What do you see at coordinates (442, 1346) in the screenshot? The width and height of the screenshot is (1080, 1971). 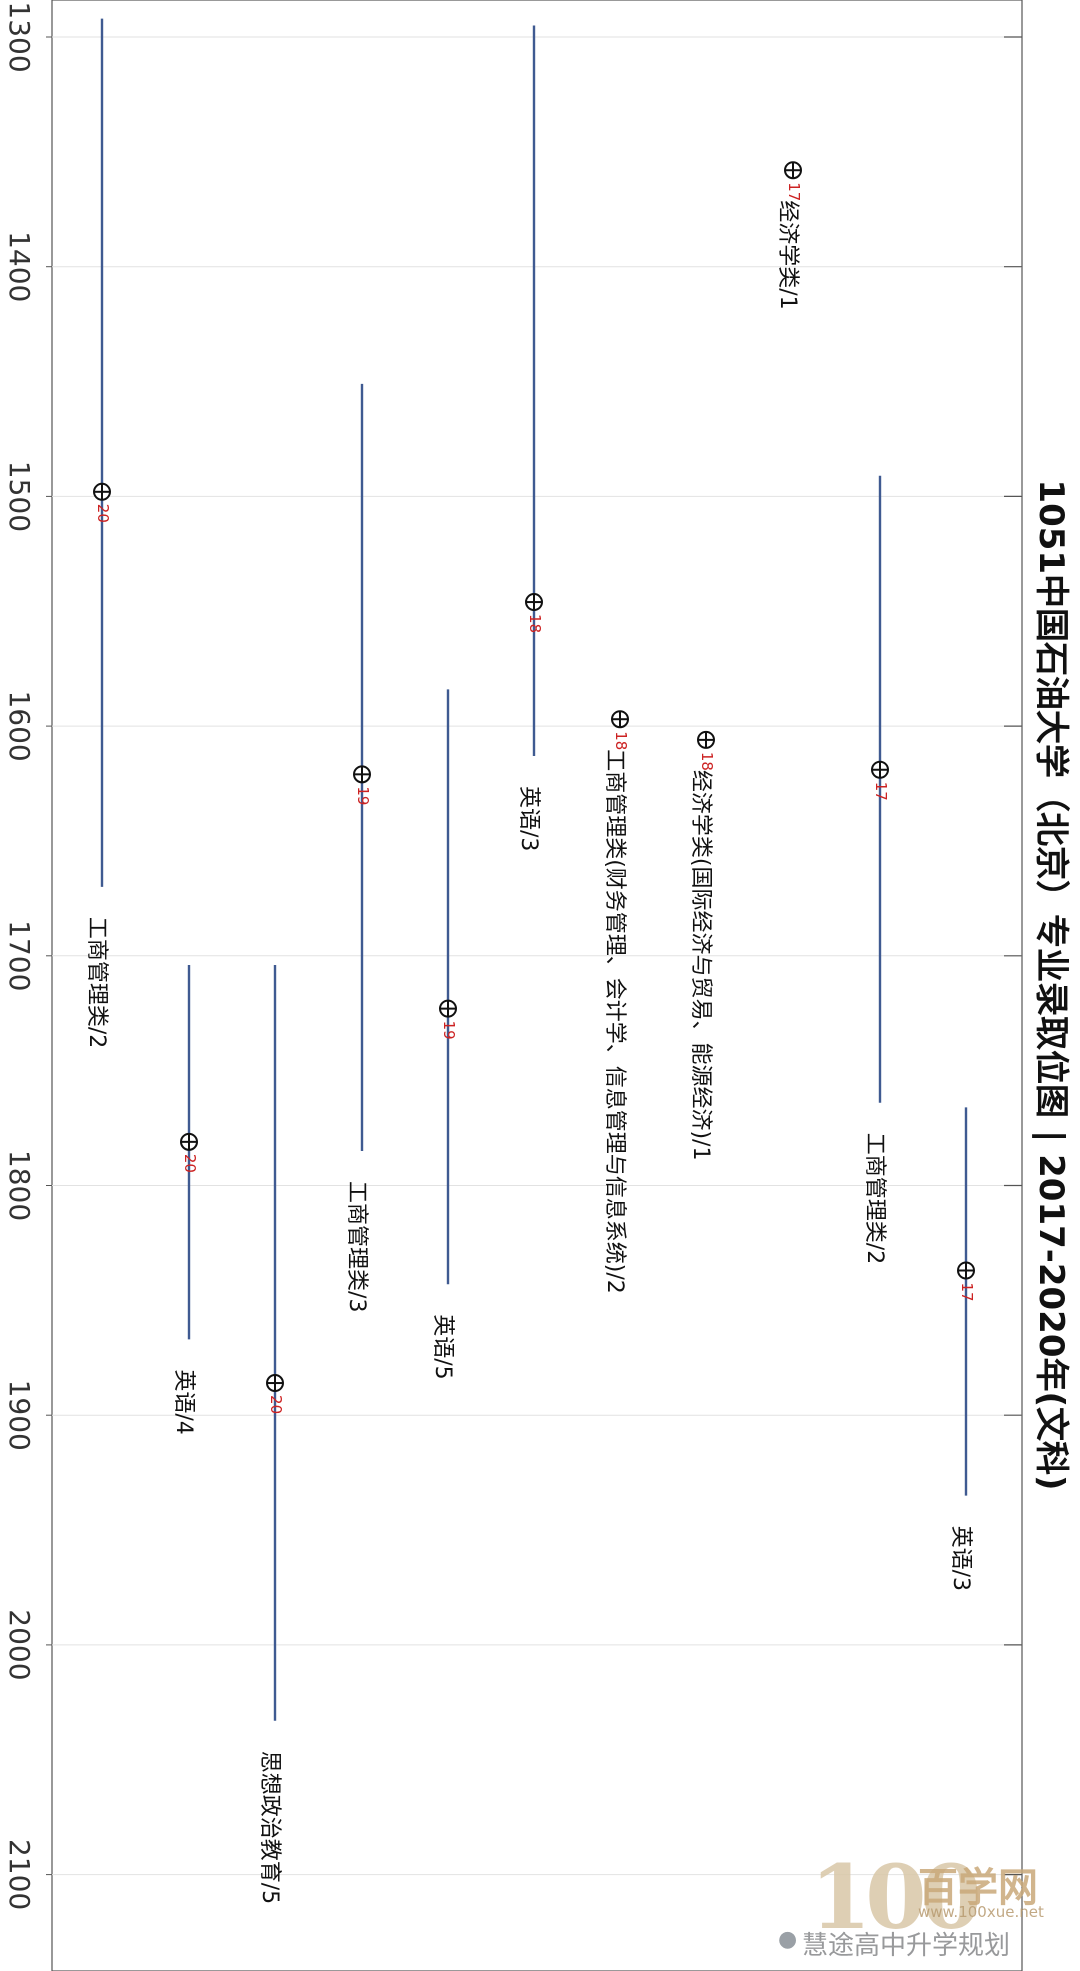 I see `series-label: 英语/5` at bounding box center [442, 1346].